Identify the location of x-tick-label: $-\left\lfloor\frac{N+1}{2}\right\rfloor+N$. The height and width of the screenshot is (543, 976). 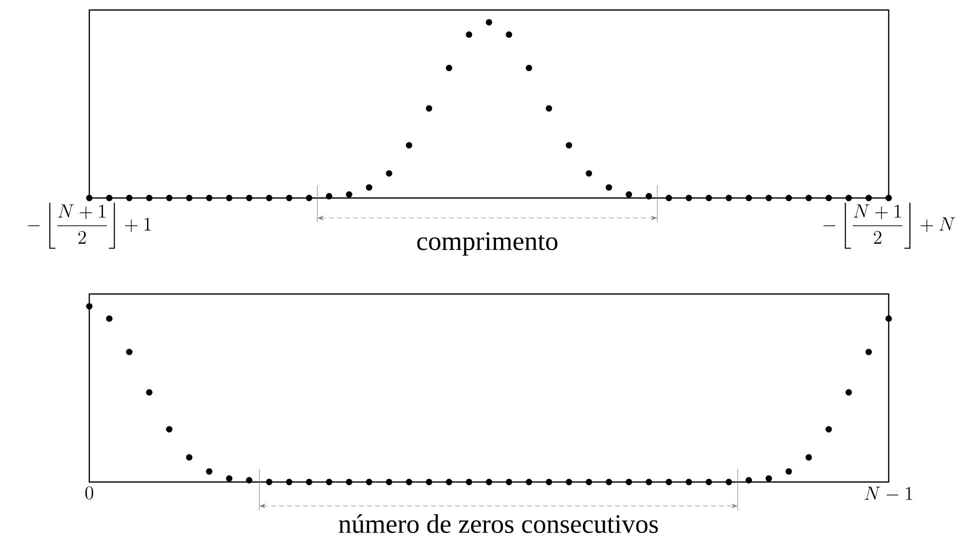
(889, 225).